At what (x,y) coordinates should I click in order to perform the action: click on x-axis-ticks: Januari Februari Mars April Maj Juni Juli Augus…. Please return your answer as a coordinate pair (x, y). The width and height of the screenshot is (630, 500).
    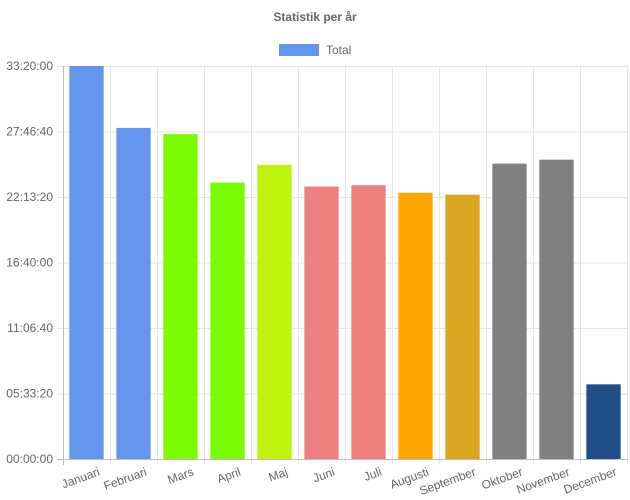
    Looking at the image, I should click on (339, 481).